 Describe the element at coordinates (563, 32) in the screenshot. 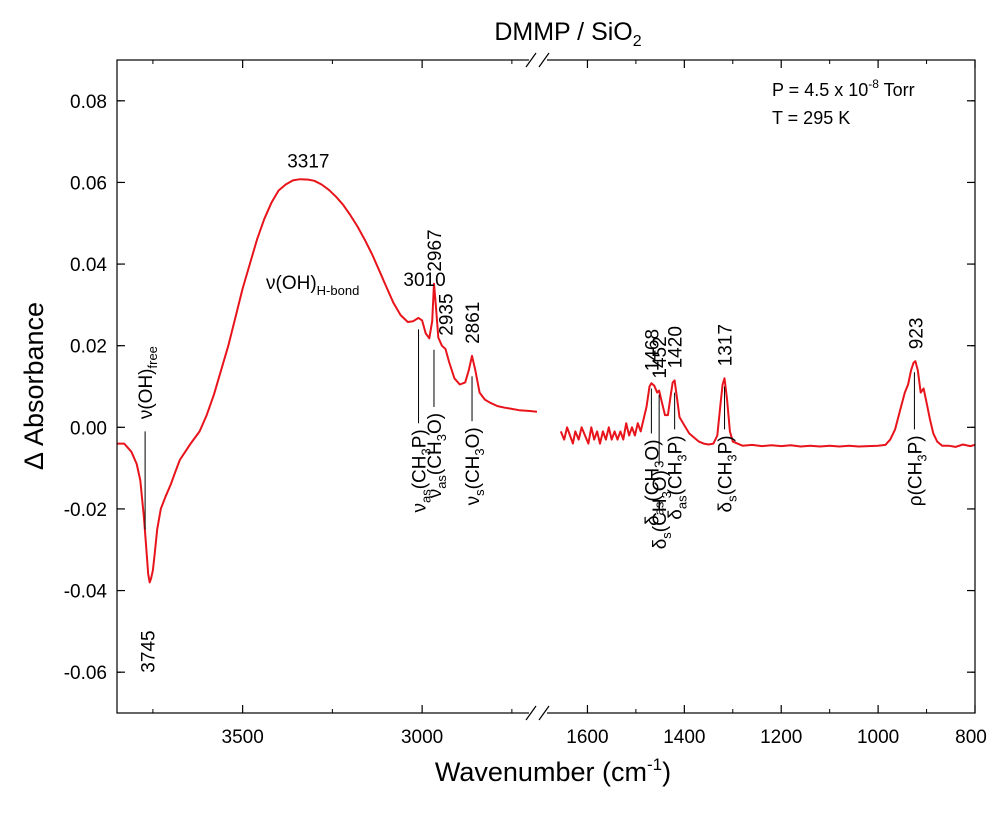

I see `chart-title-main: DMMP / SiO` at that location.